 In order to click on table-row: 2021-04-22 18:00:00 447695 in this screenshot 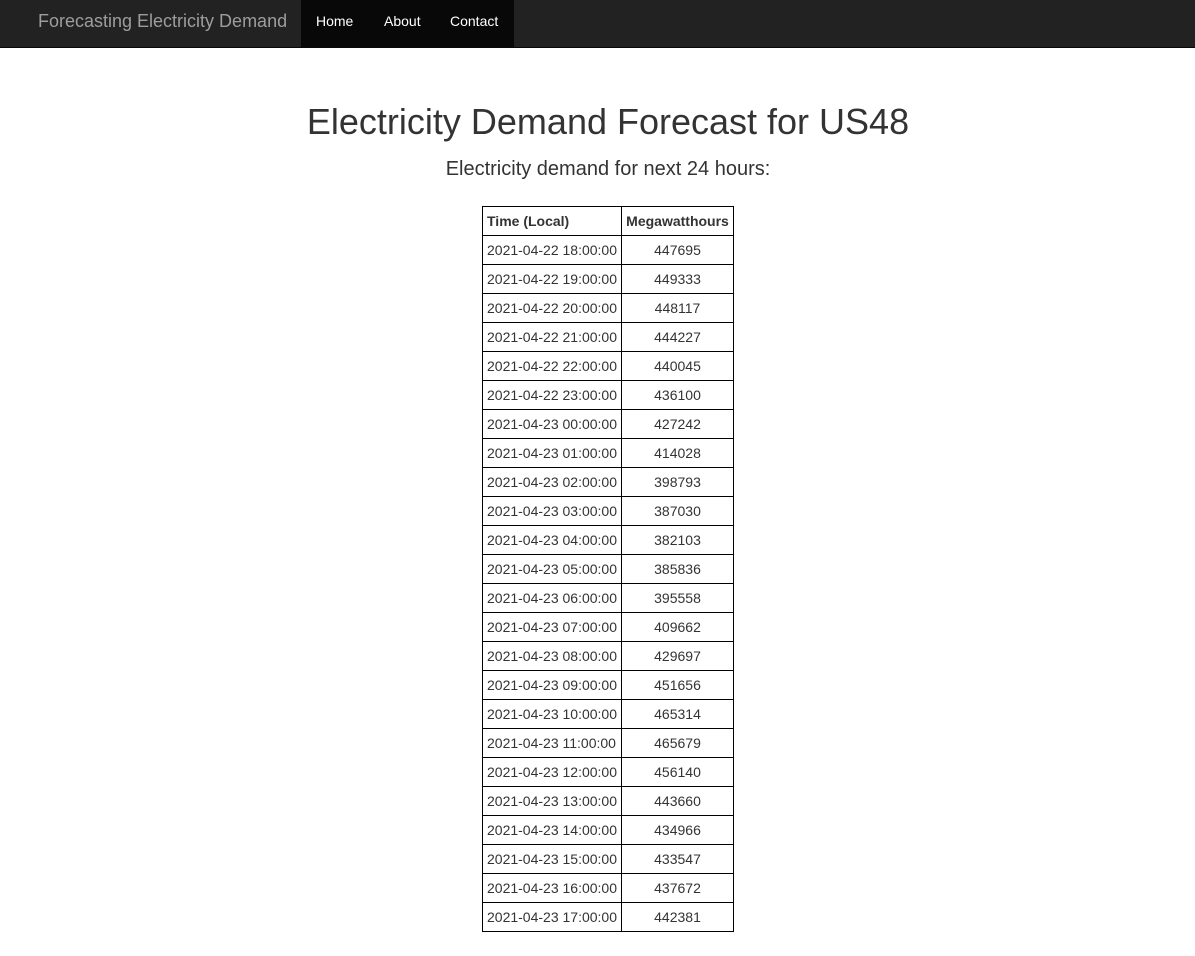, I will do `click(608, 250)`.